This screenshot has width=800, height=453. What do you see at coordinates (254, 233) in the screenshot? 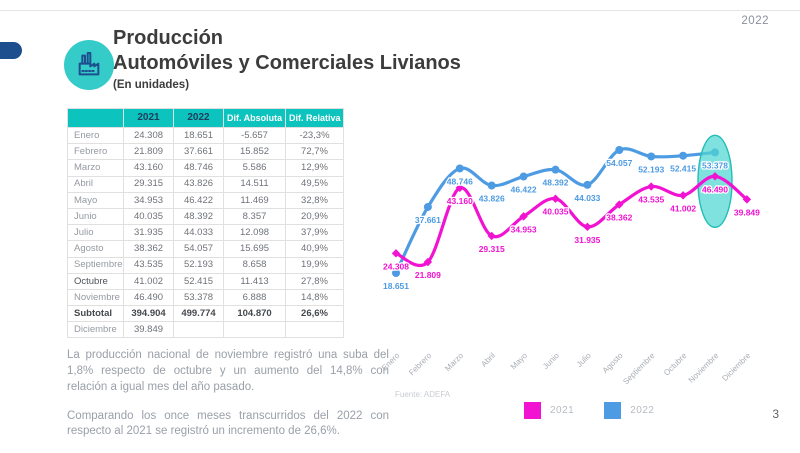
I see `table-cell-value: 12.098` at bounding box center [254, 233].